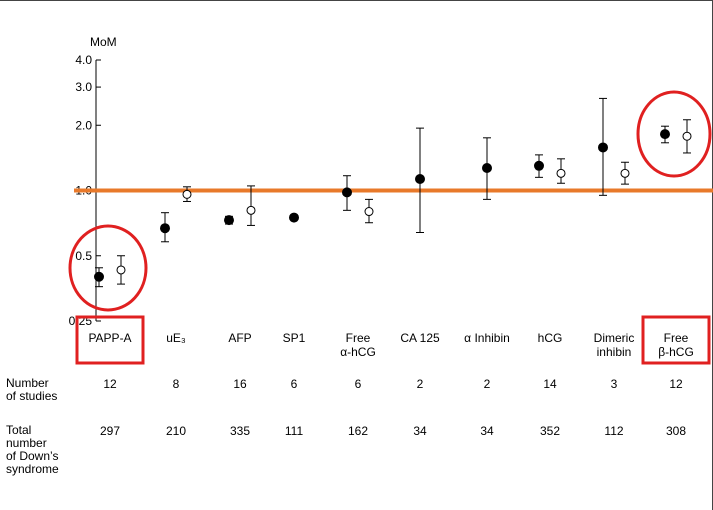 The image size is (713, 510). I want to click on table-row-header-line: Number, so click(27, 383).